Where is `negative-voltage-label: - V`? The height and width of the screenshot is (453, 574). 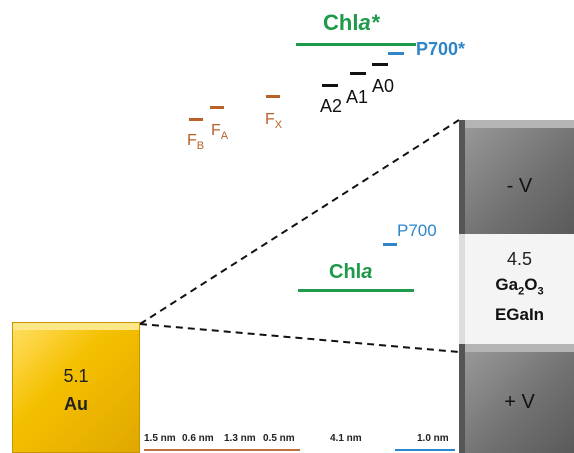
negative-voltage-label: - V is located at coordinates (519, 186).